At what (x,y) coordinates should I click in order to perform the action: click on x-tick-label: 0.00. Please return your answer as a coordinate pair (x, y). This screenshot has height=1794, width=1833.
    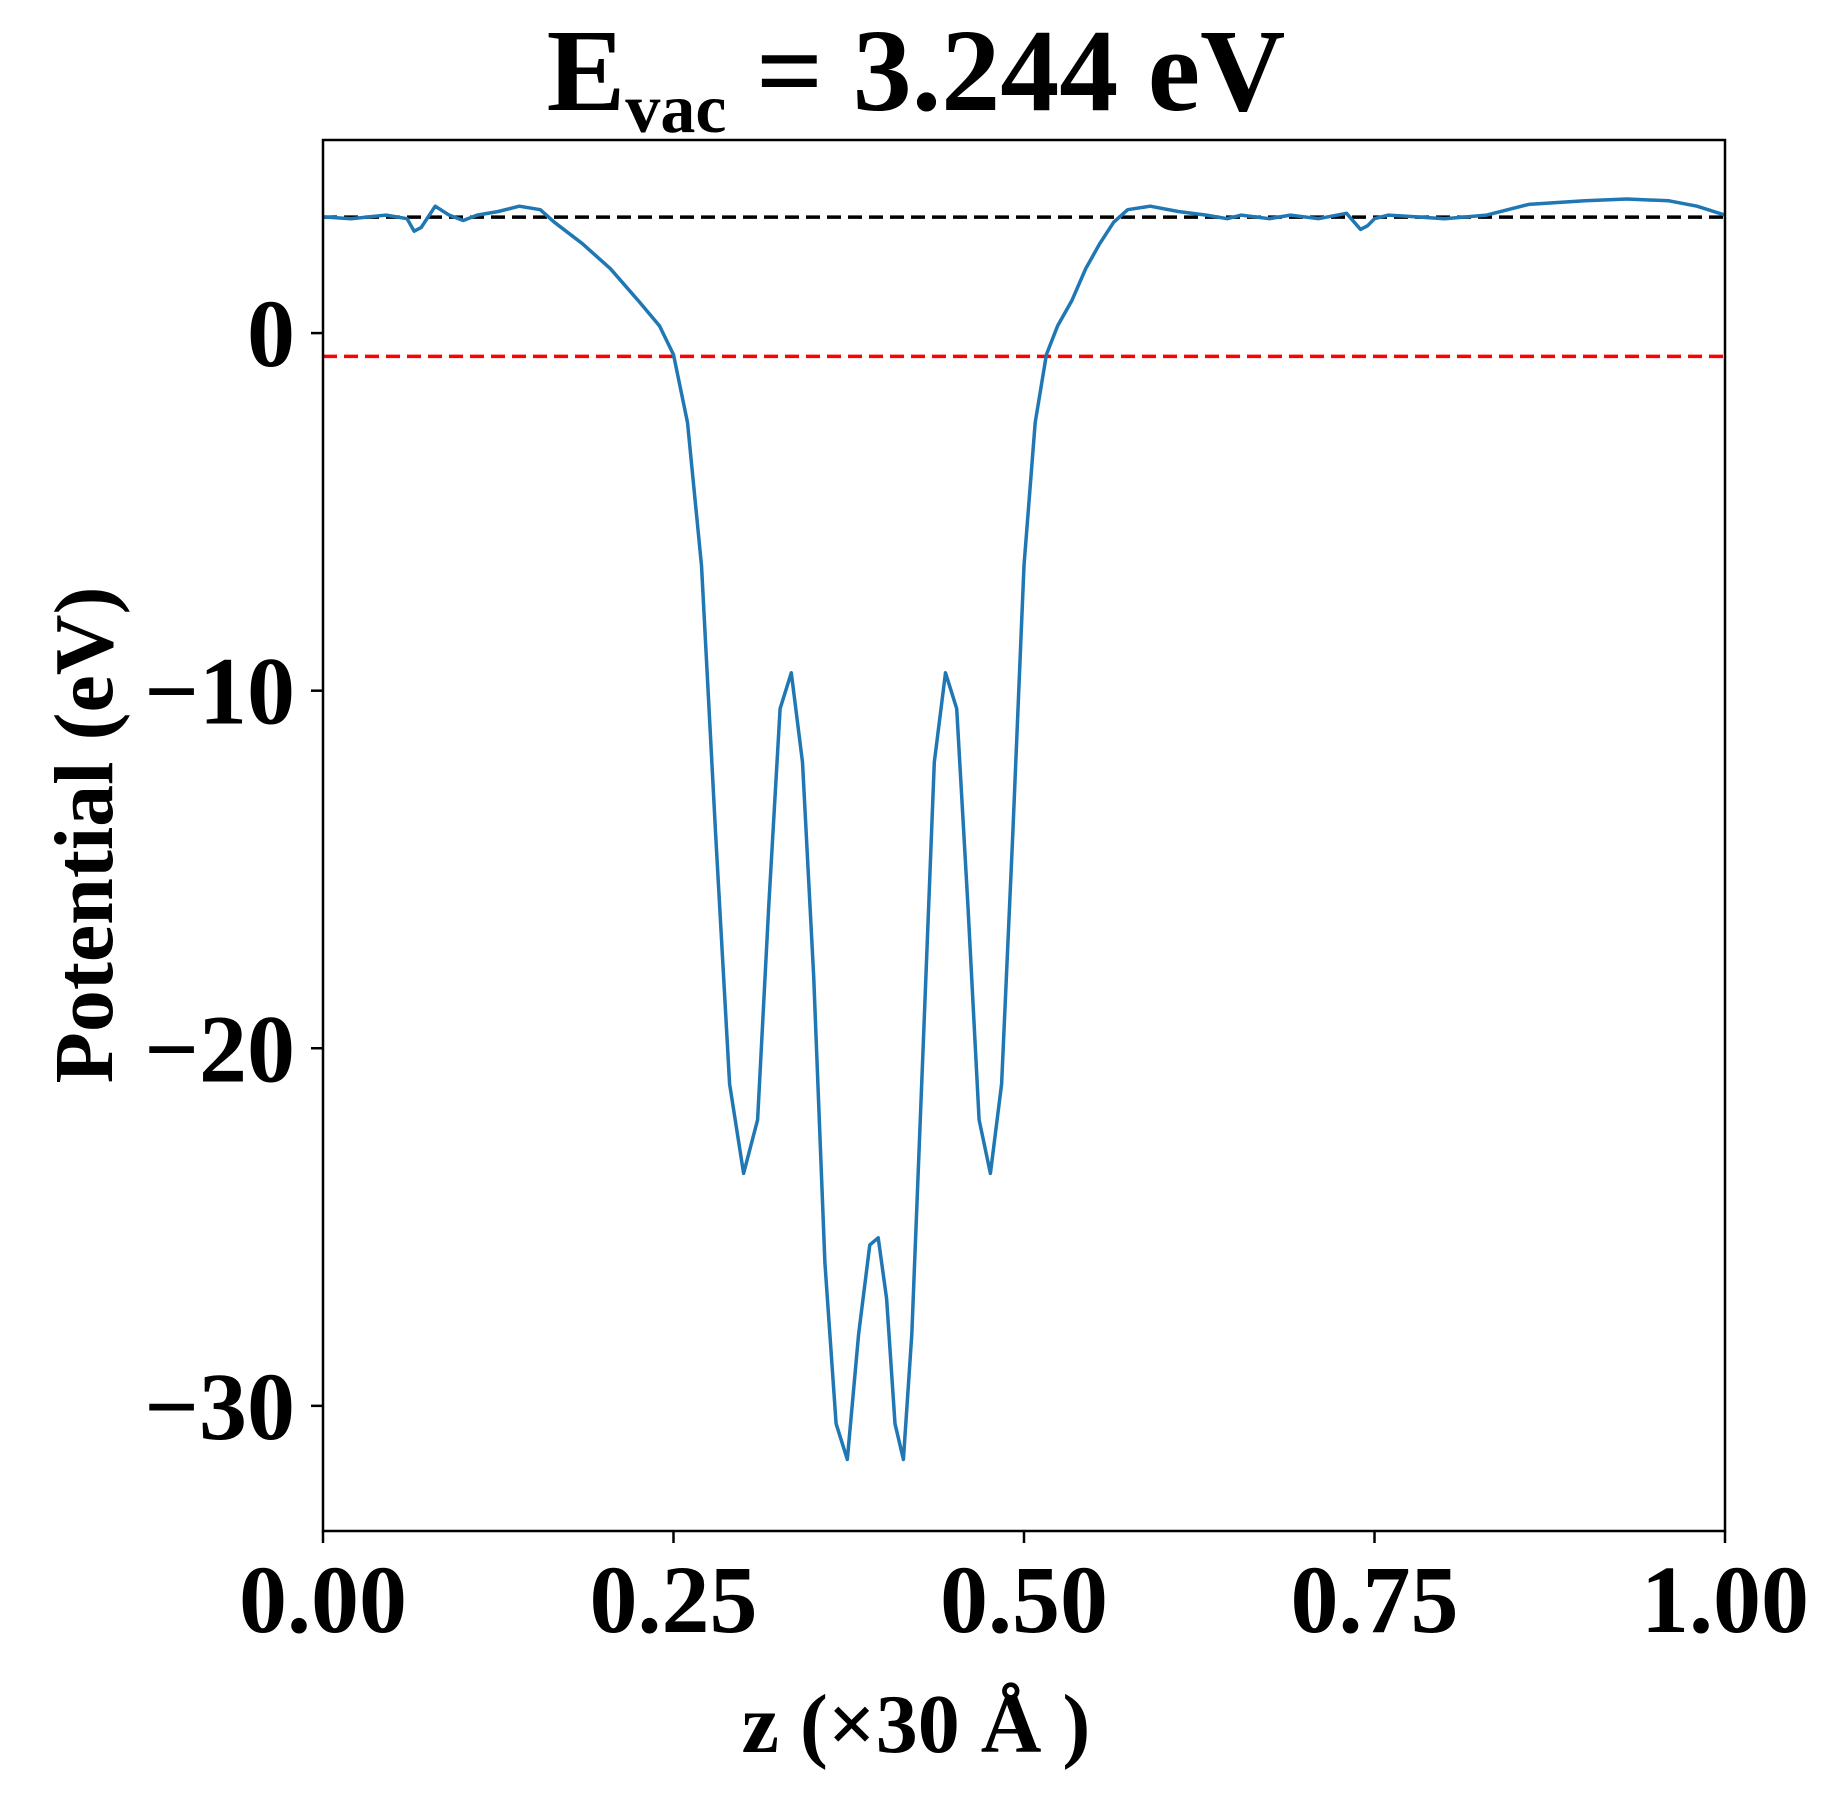
    Looking at the image, I should click on (323, 1599).